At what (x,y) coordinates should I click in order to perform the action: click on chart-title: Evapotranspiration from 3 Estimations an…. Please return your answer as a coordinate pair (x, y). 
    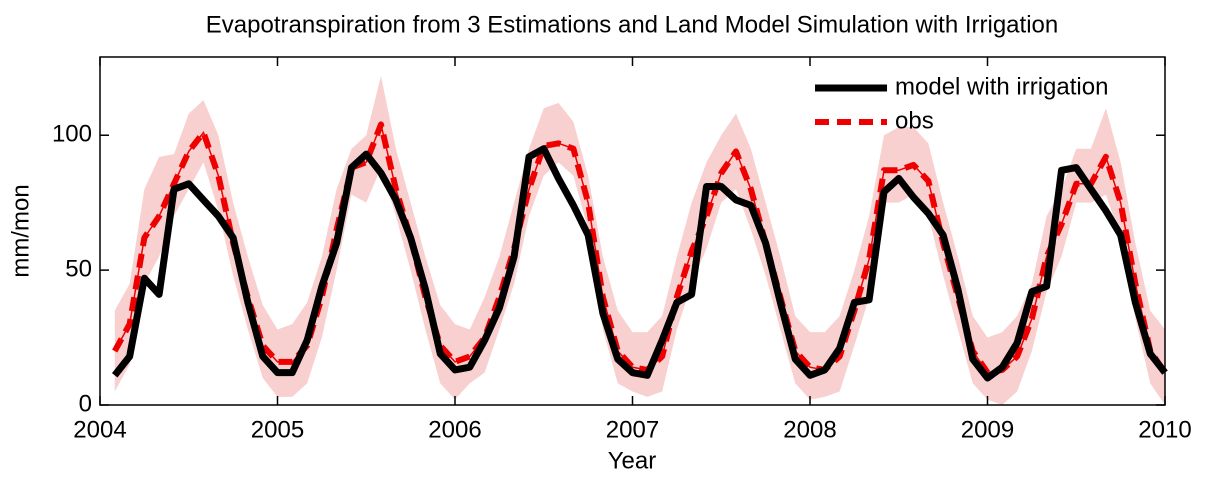
    Looking at the image, I should click on (632, 24).